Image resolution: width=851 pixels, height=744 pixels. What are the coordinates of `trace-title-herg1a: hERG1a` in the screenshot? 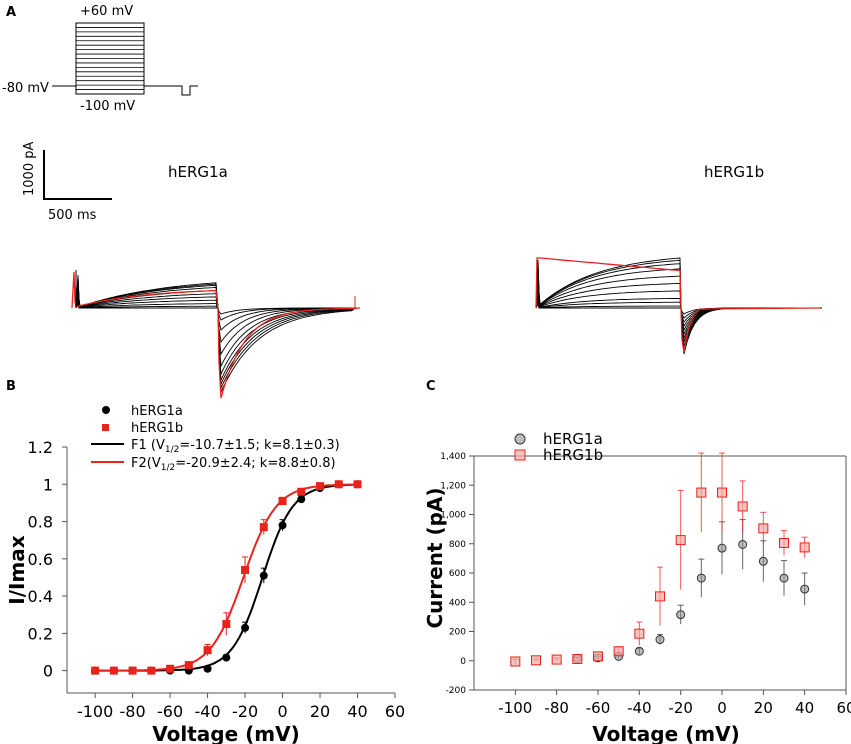 It's located at (198, 172).